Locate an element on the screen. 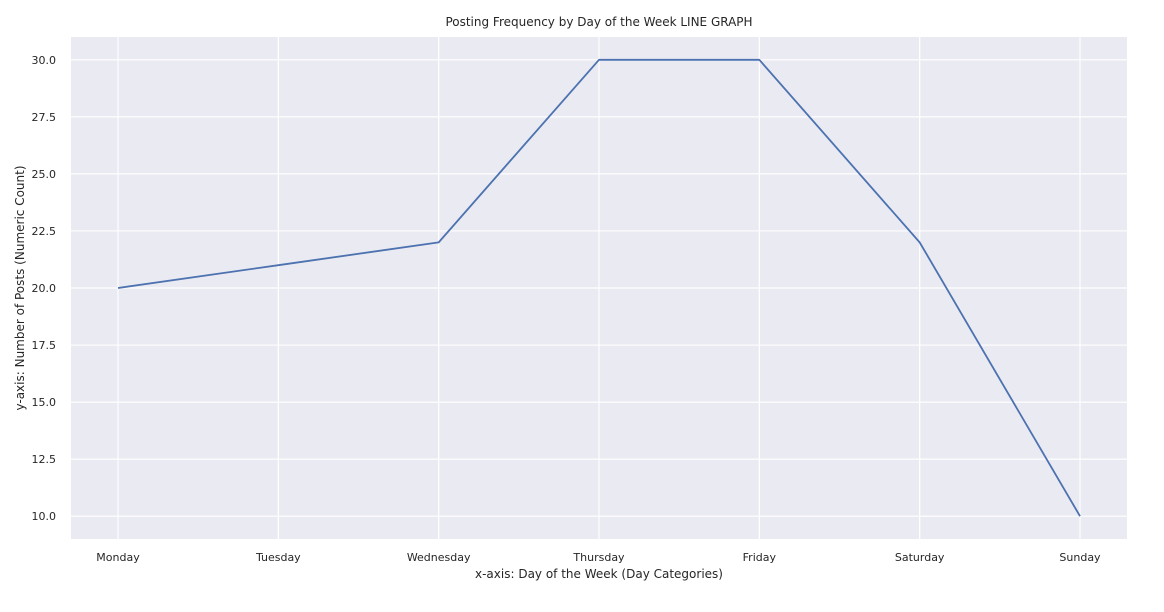  y-tick-labels: 10.0 12.5 15.0 17.5 20.0 22.5 25.0 27.5 30.0 is located at coordinates (44, 288).